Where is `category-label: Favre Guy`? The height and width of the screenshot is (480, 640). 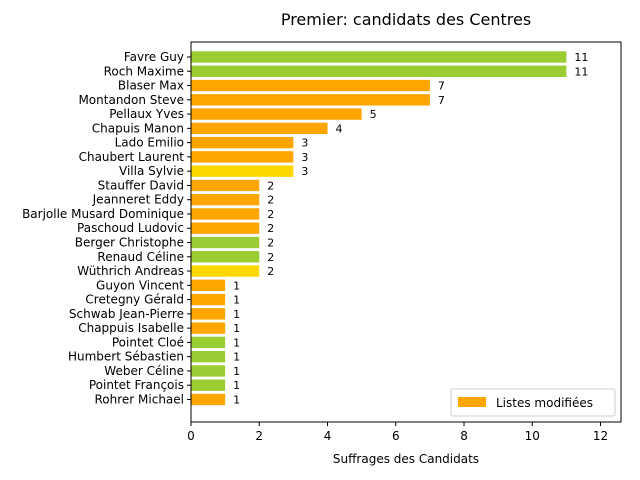
category-label: Favre Guy is located at coordinates (154, 57).